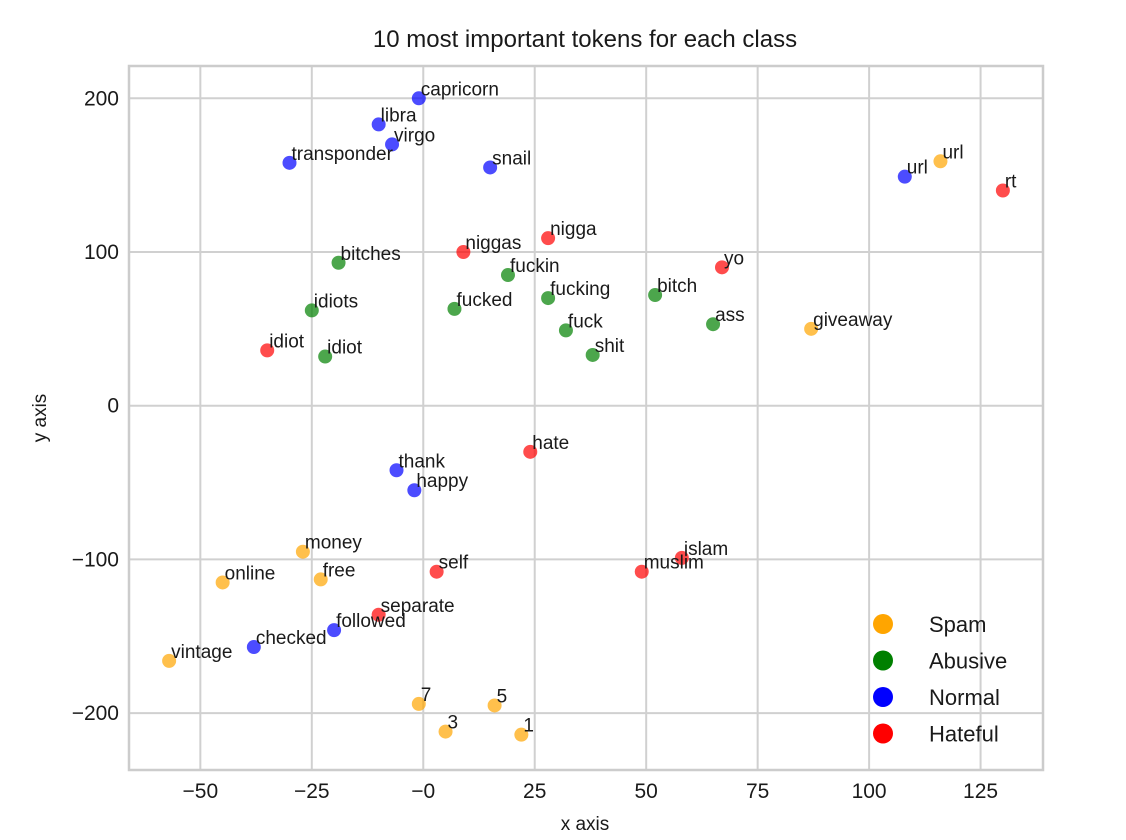  I want to click on point-normal-libra, so click(378, 124).